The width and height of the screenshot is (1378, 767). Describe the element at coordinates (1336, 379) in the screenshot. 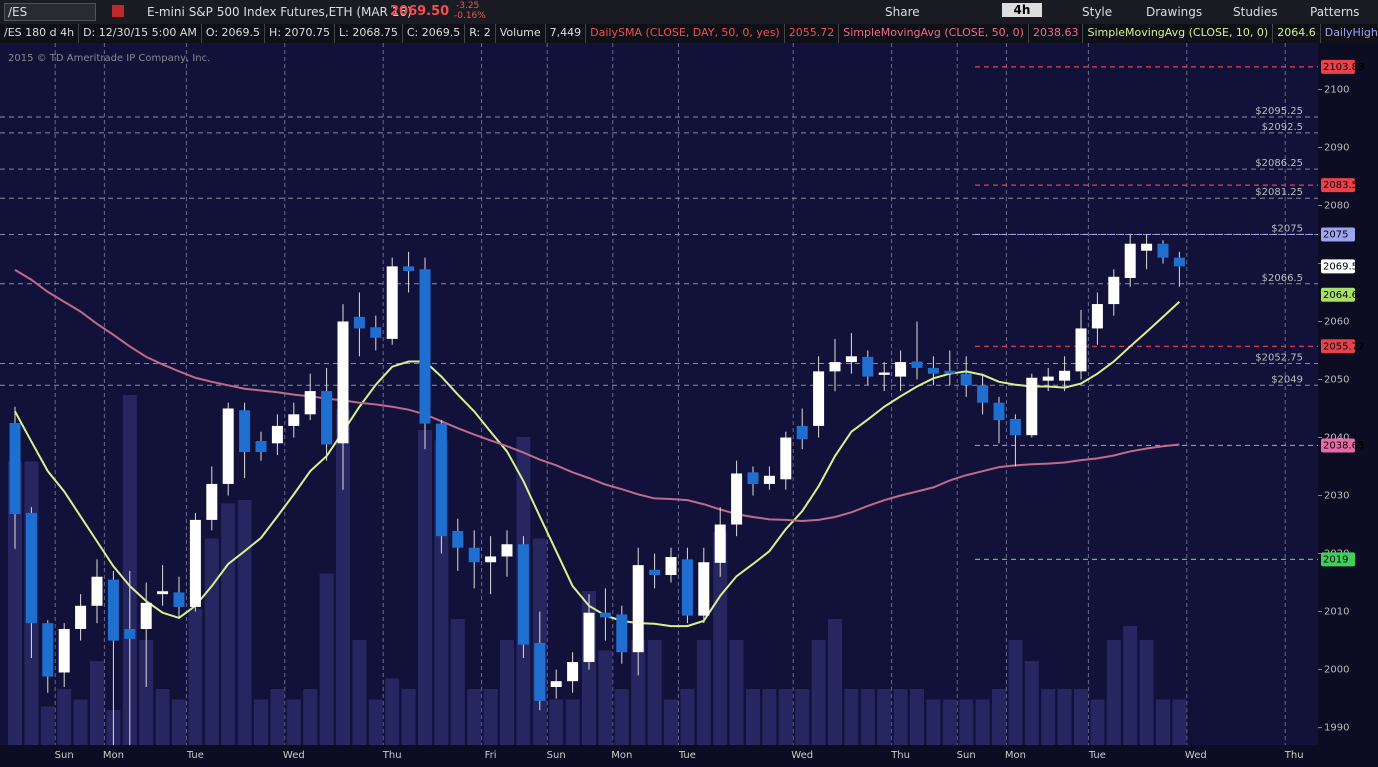

I see `y-tick-label: 2050` at that location.